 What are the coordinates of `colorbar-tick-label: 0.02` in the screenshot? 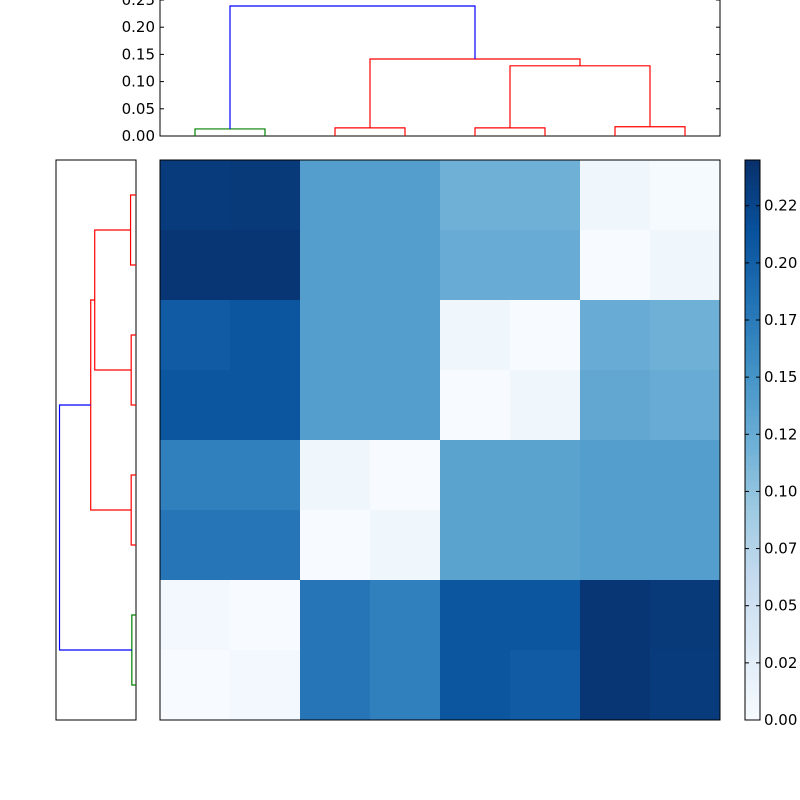 It's located at (780, 663).